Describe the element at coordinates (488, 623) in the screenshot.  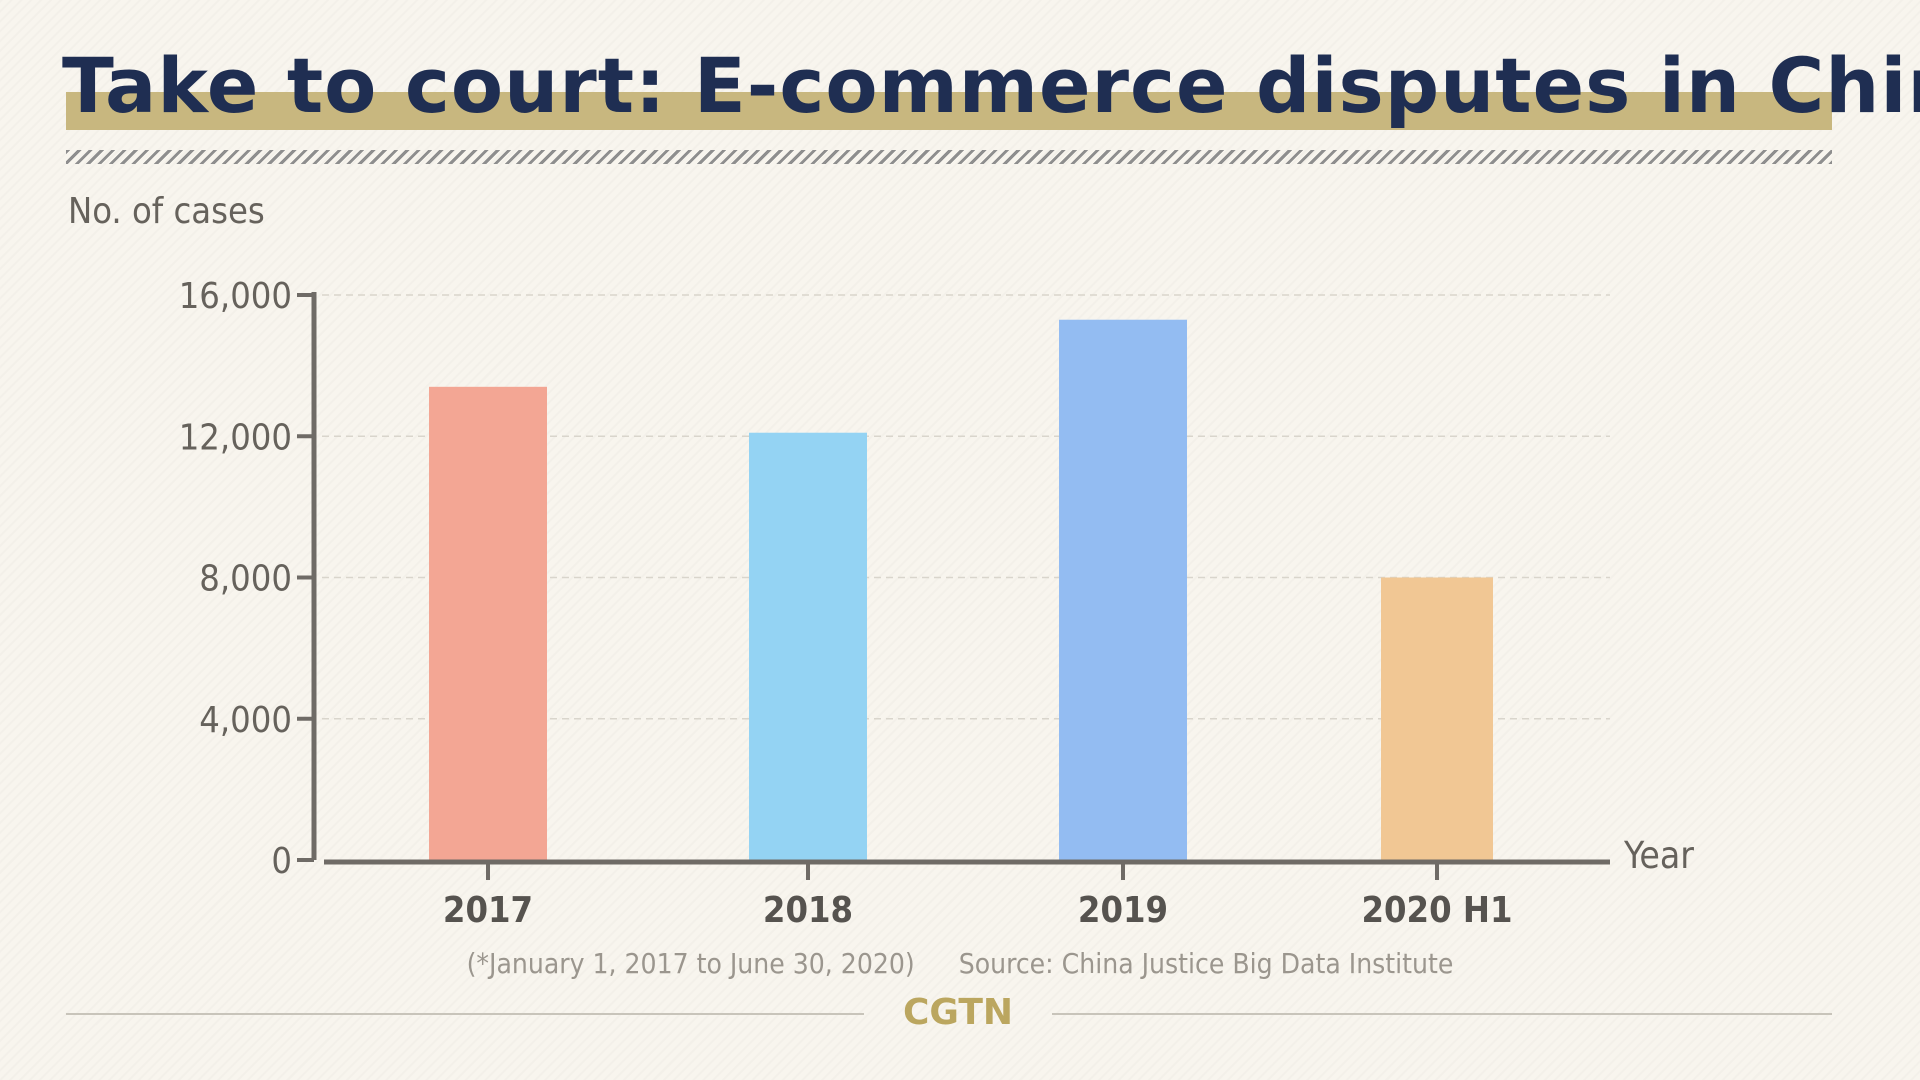
I see `bar-2017` at that location.